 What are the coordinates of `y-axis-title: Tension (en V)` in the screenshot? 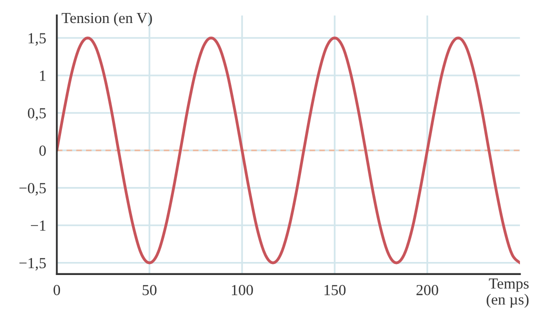 It's located at (107, 19).